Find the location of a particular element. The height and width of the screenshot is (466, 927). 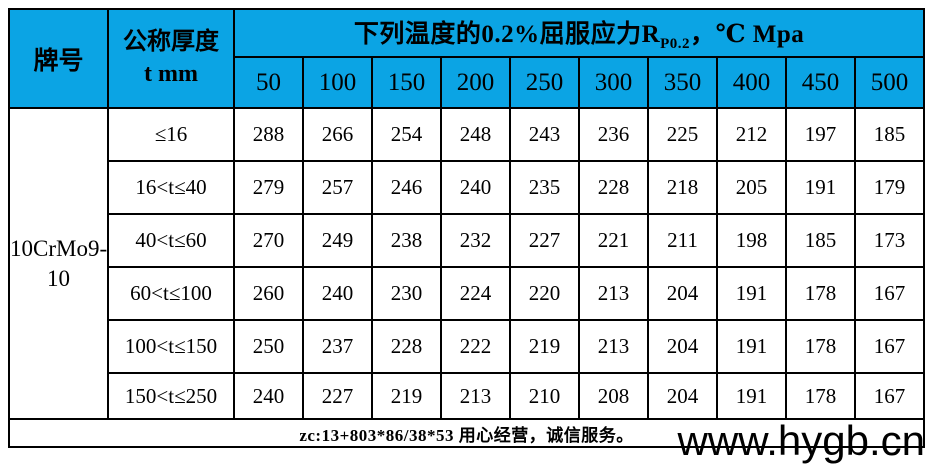

yield-stress-value-cell: 198 is located at coordinates (751, 240).